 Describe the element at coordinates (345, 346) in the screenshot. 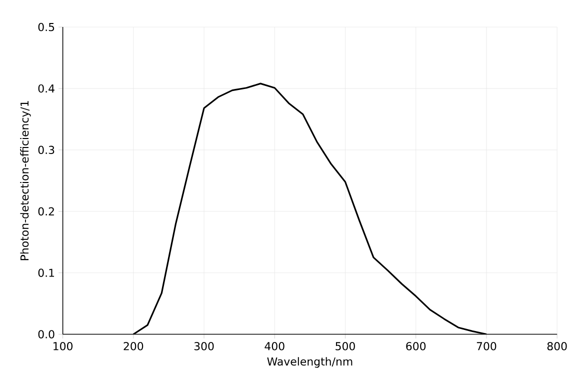

I see `x-tick-label: 500` at that location.